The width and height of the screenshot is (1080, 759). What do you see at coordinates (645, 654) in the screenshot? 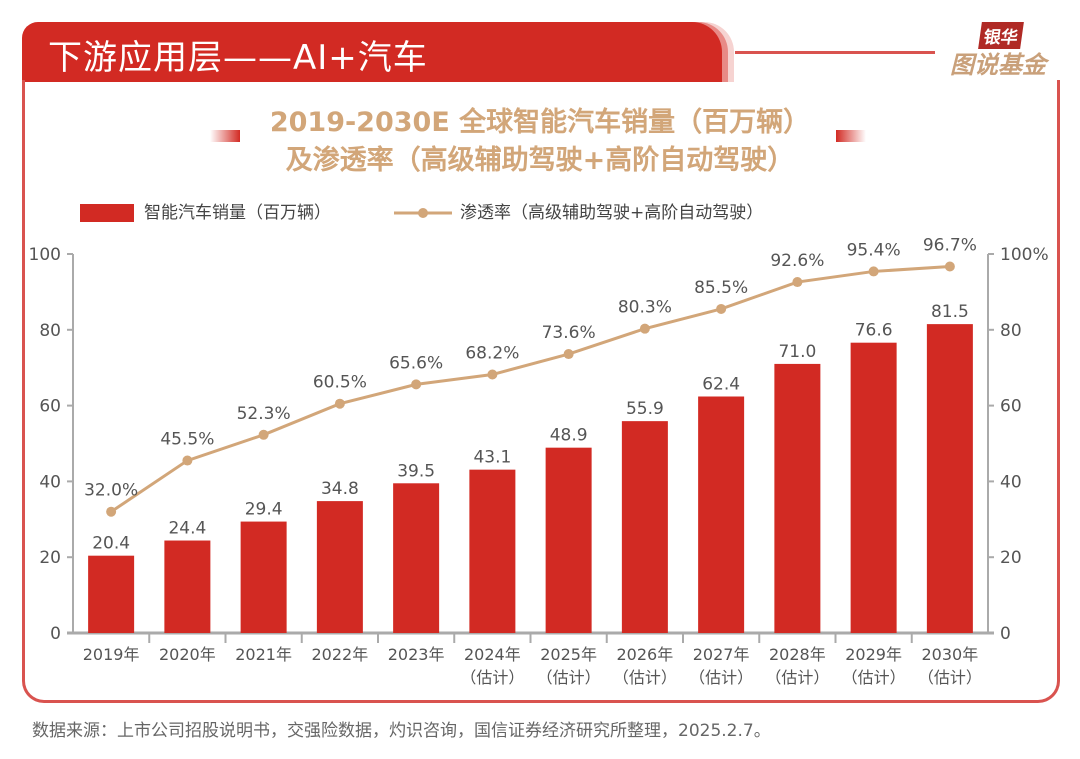
I see `x-tick-label: 2026年` at bounding box center [645, 654].